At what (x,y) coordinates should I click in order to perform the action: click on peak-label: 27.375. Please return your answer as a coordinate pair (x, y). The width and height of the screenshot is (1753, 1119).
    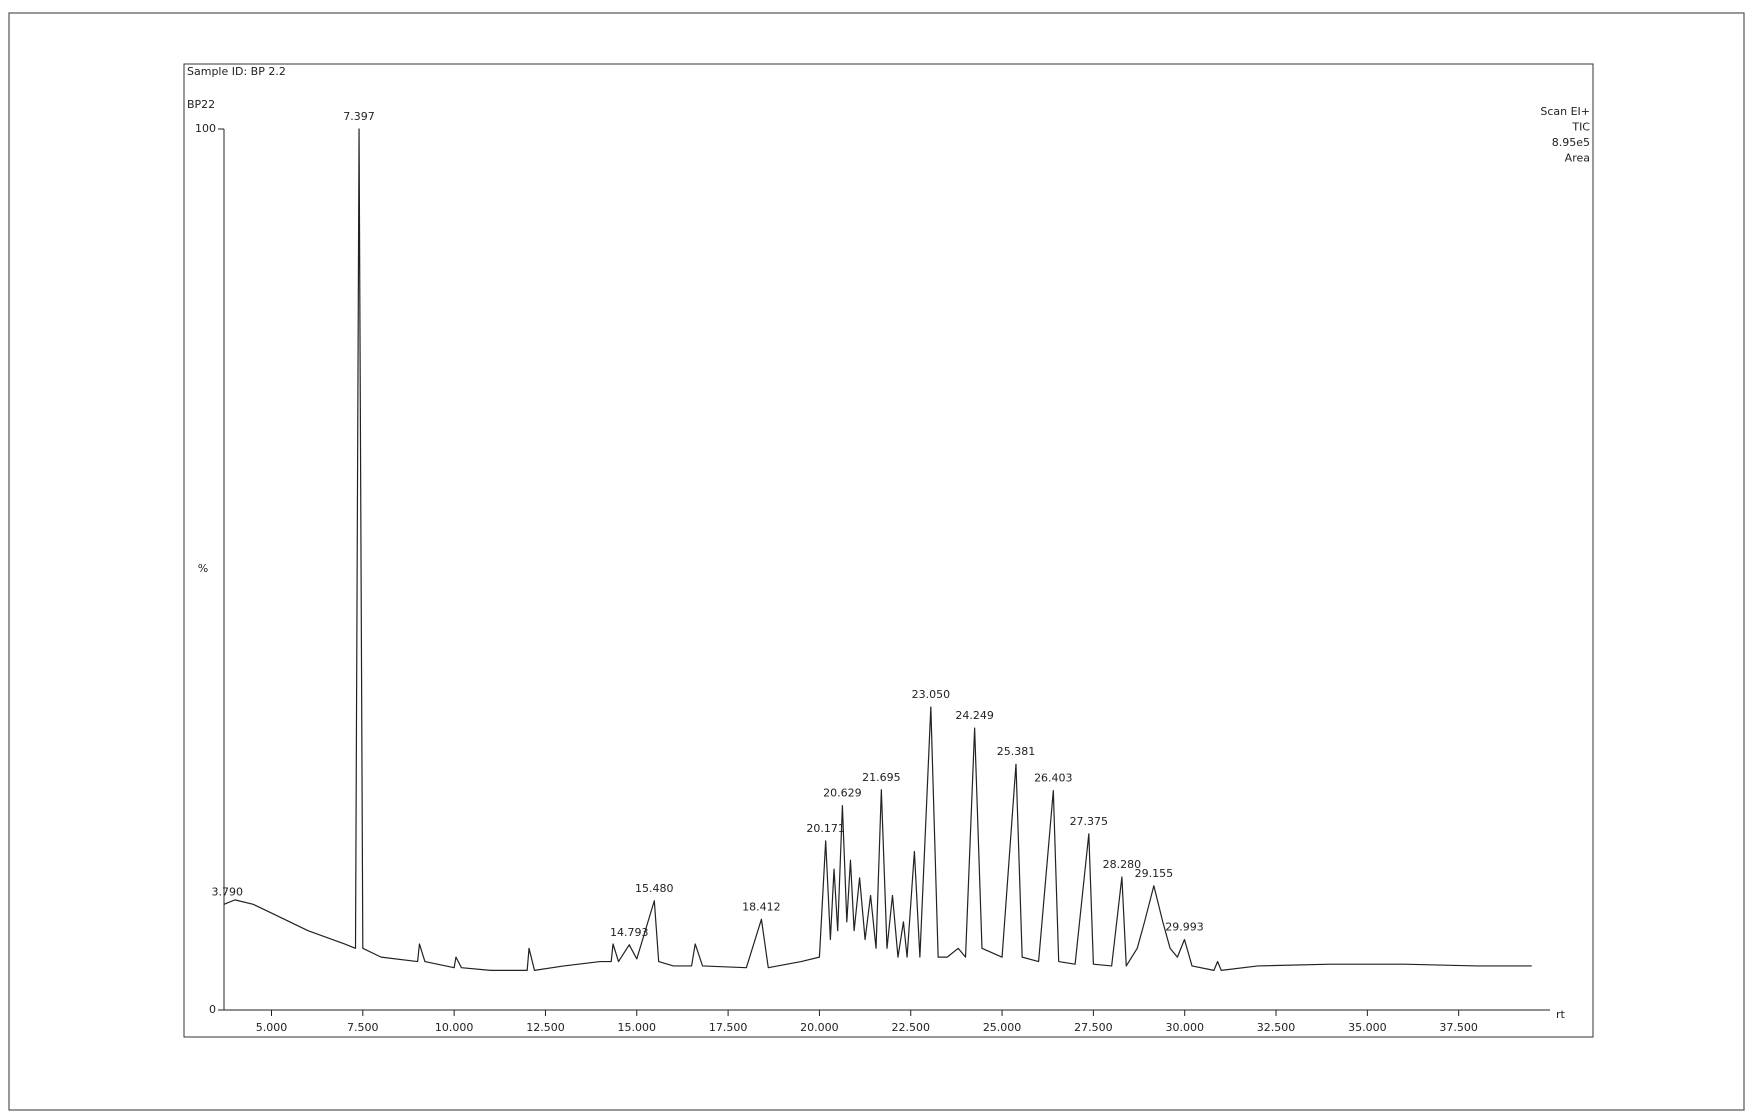
    Looking at the image, I should click on (1089, 821).